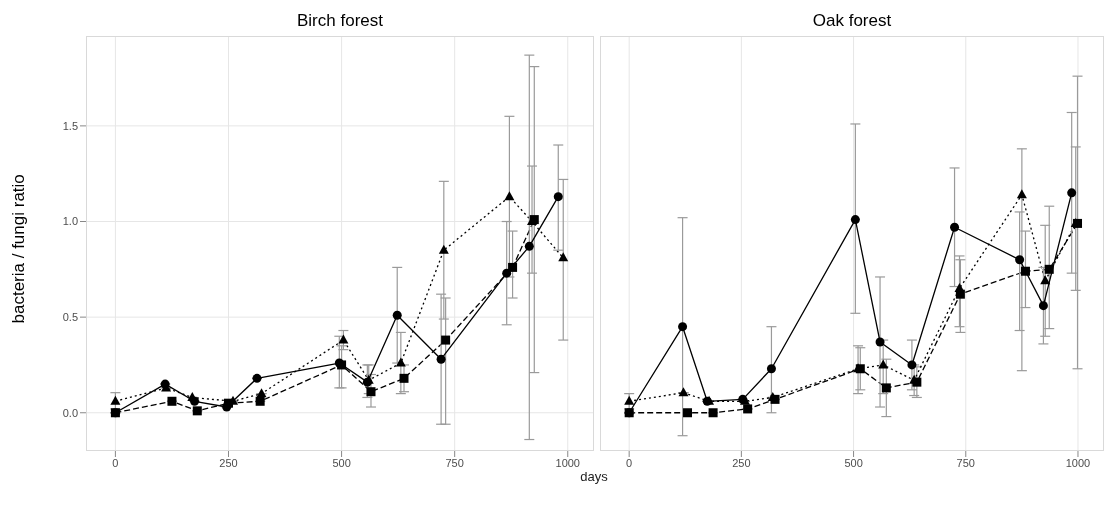 The height and width of the screenshot is (507, 1118). I want to click on y-tick-label: 1.5, so click(70, 125).